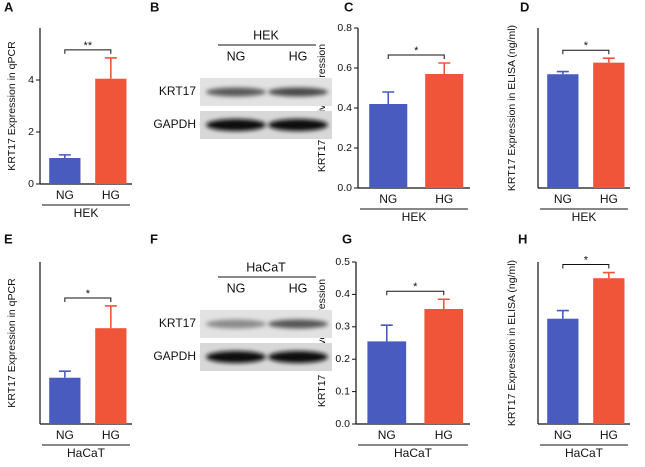  I want to click on panel-label: G, so click(347, 238).